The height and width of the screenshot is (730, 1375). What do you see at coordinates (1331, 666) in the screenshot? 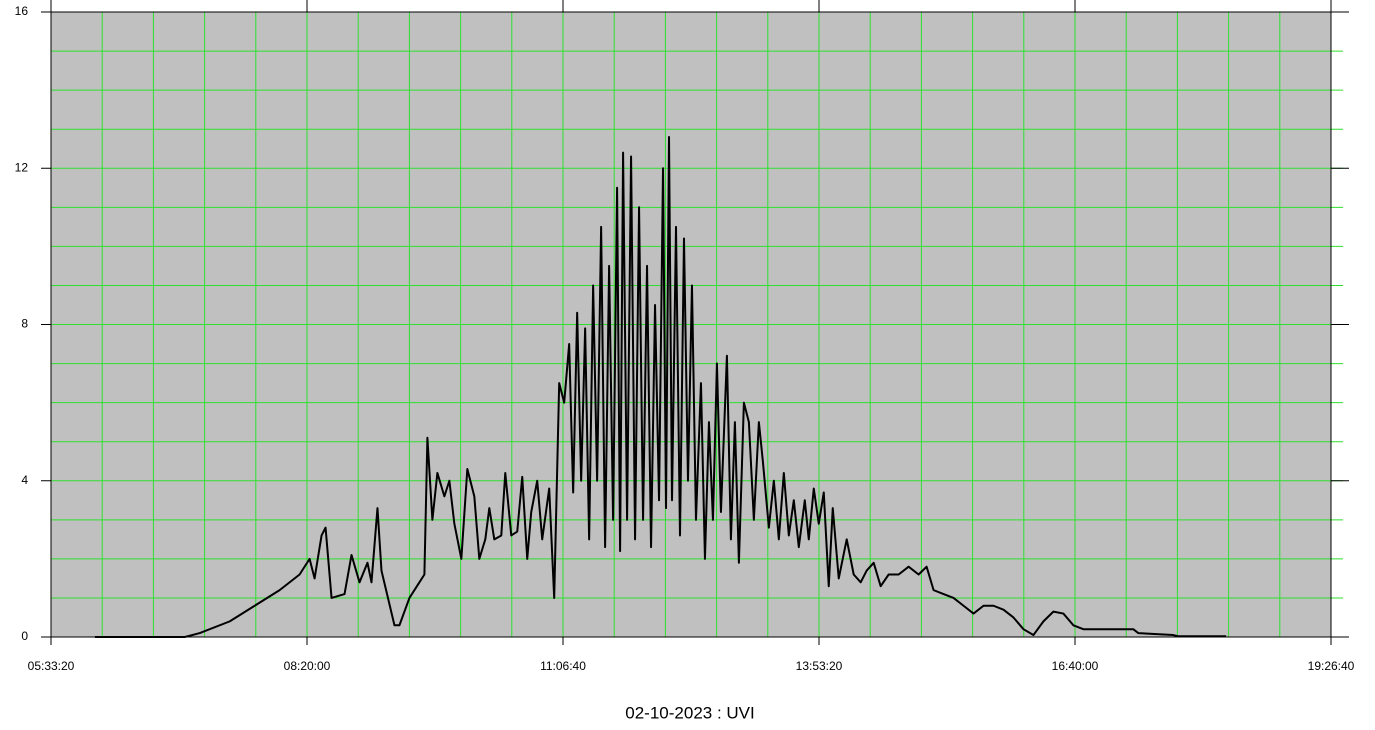
I see `x-tick-label: 19:26:40` at bounding box center [1331, 666].